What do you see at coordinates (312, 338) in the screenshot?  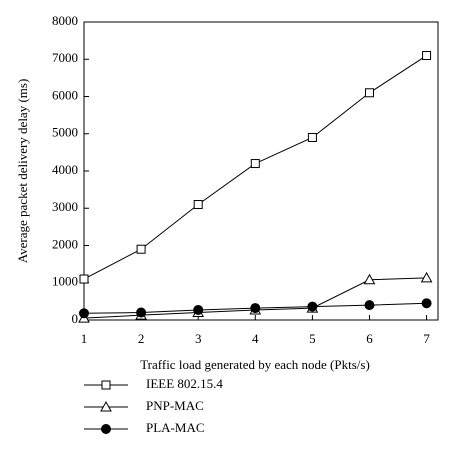 I see `x-tick-label: 5` at bounding box center [312, 338].